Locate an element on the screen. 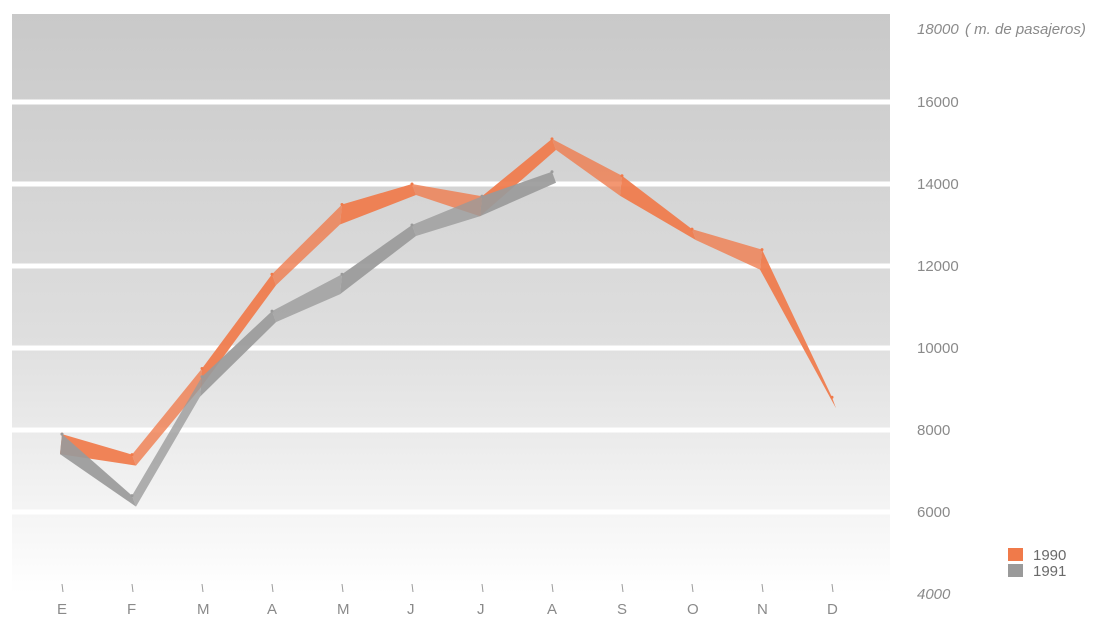  y-tick-label: 14000 is located at coordinates (938, 184).